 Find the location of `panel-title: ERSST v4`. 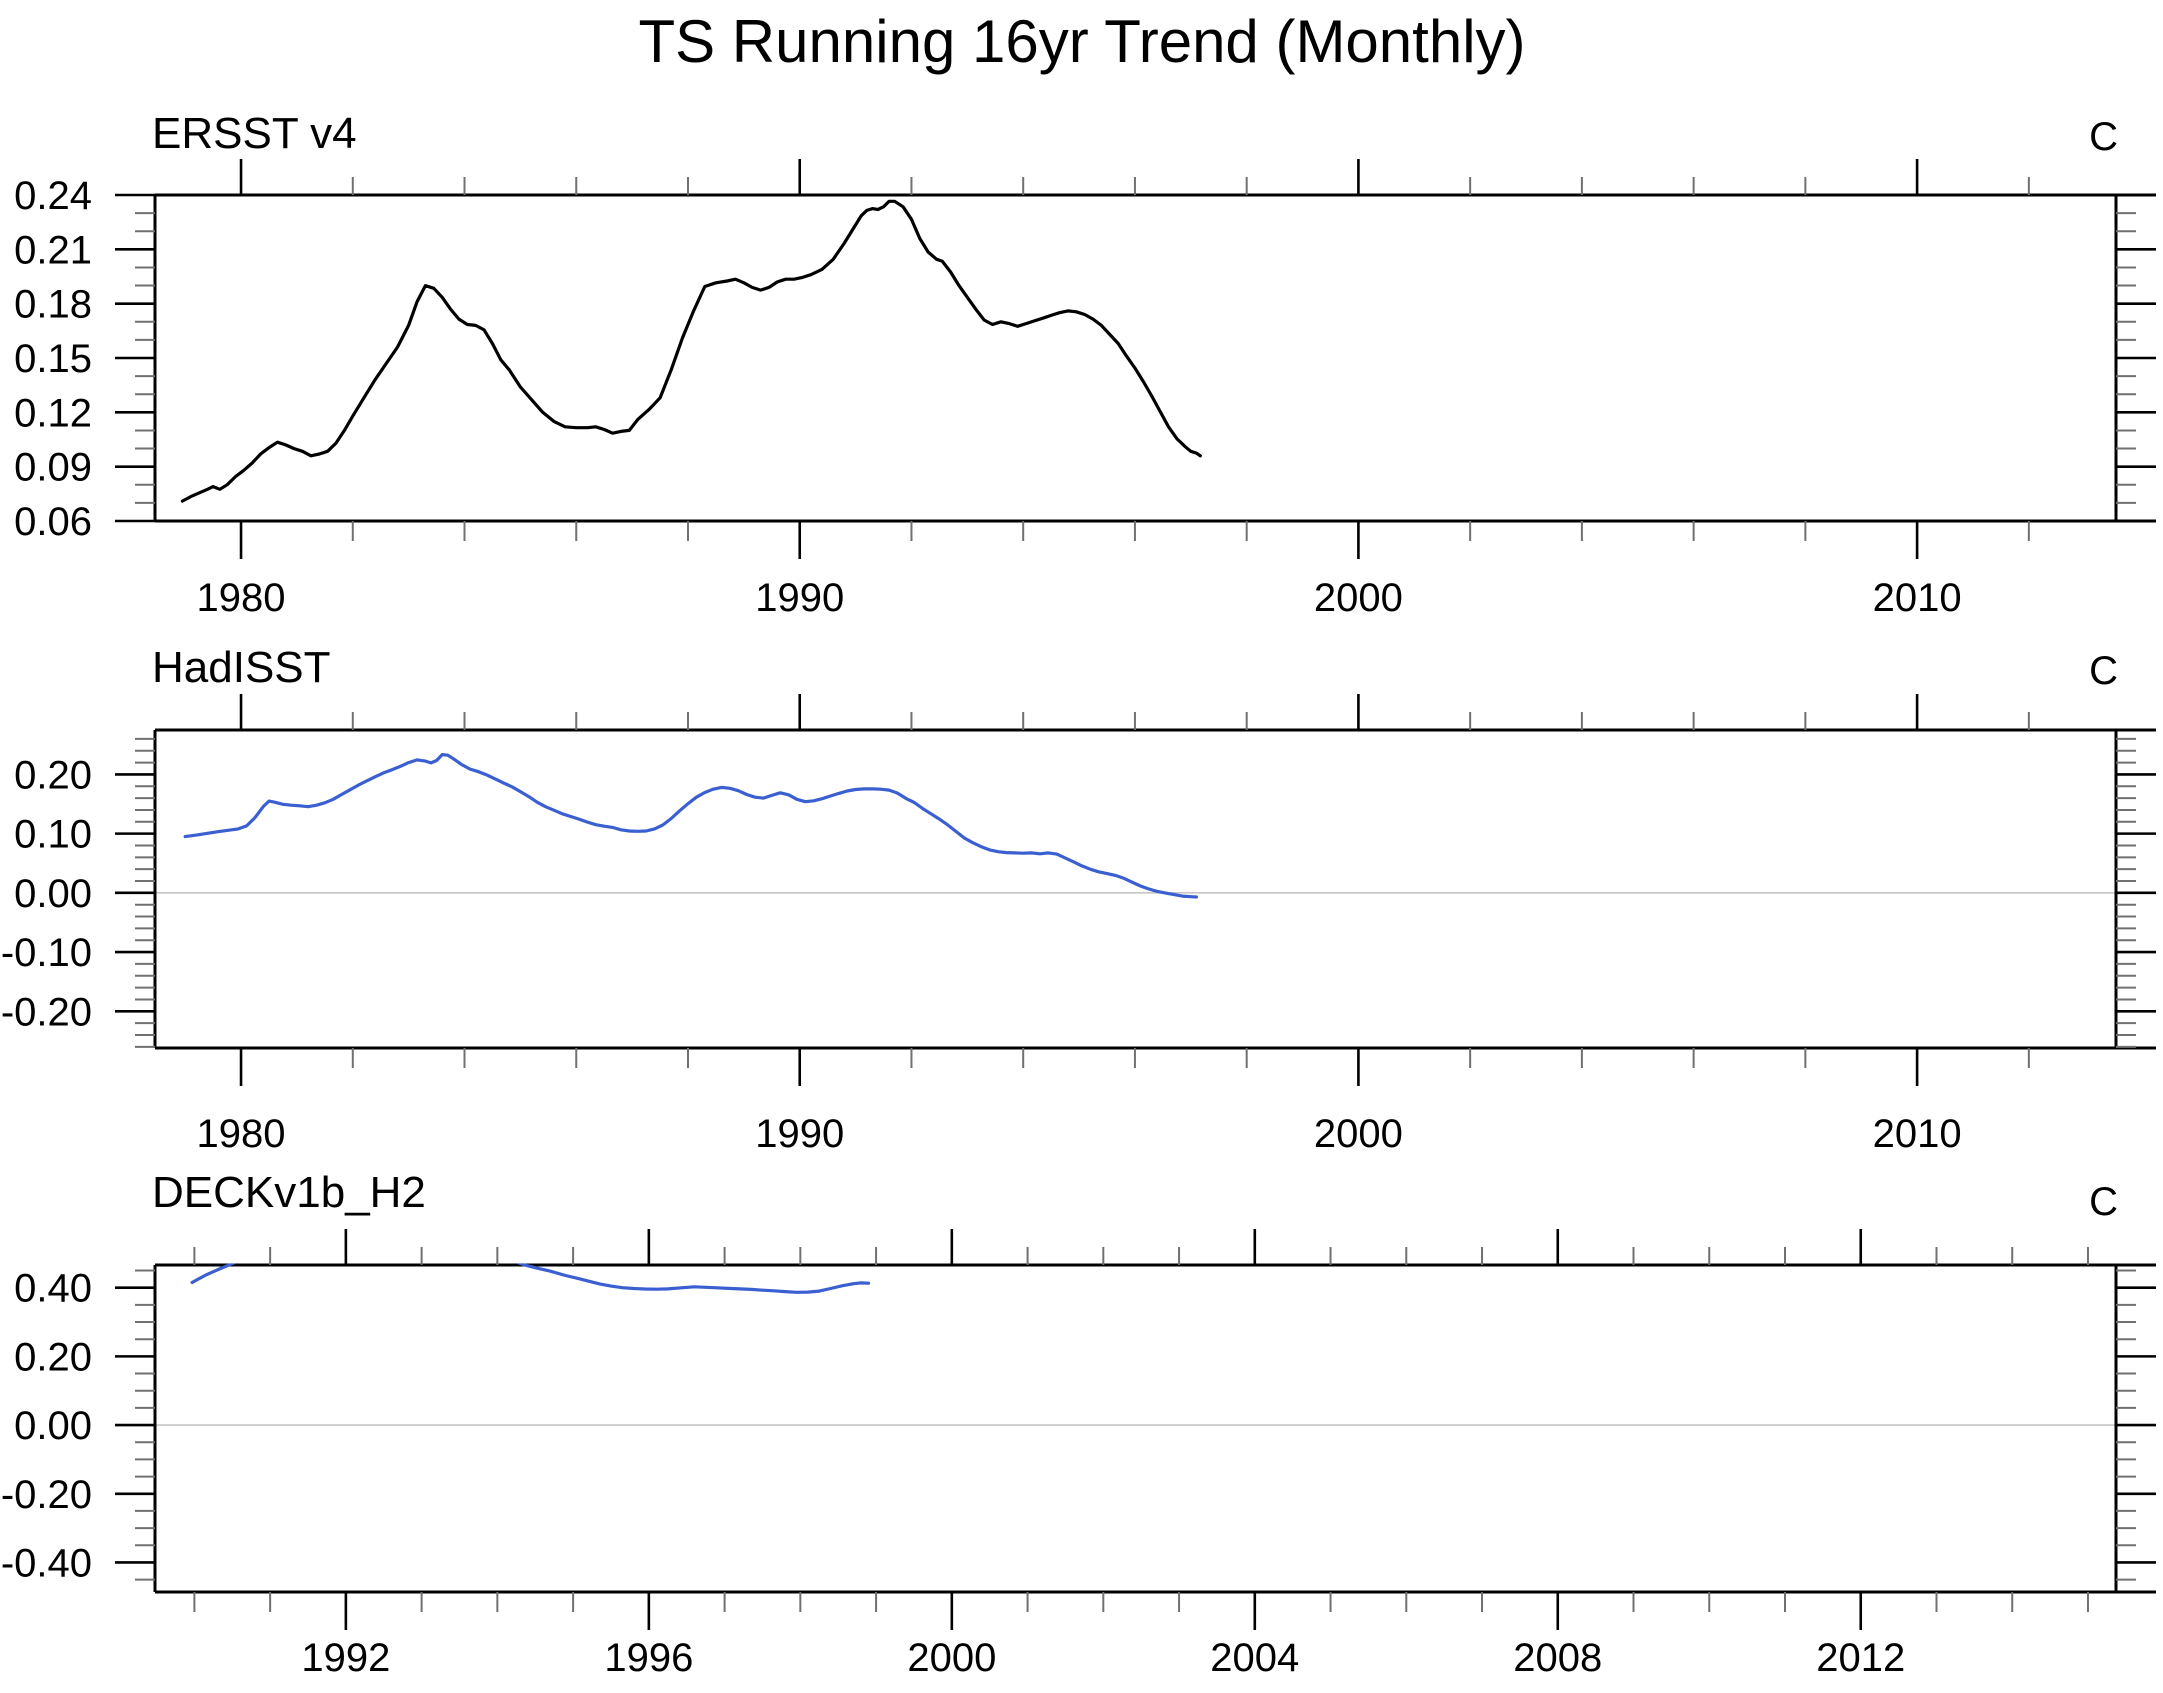

panel-title: ERSST v4 is located at coordinates (254, 133).